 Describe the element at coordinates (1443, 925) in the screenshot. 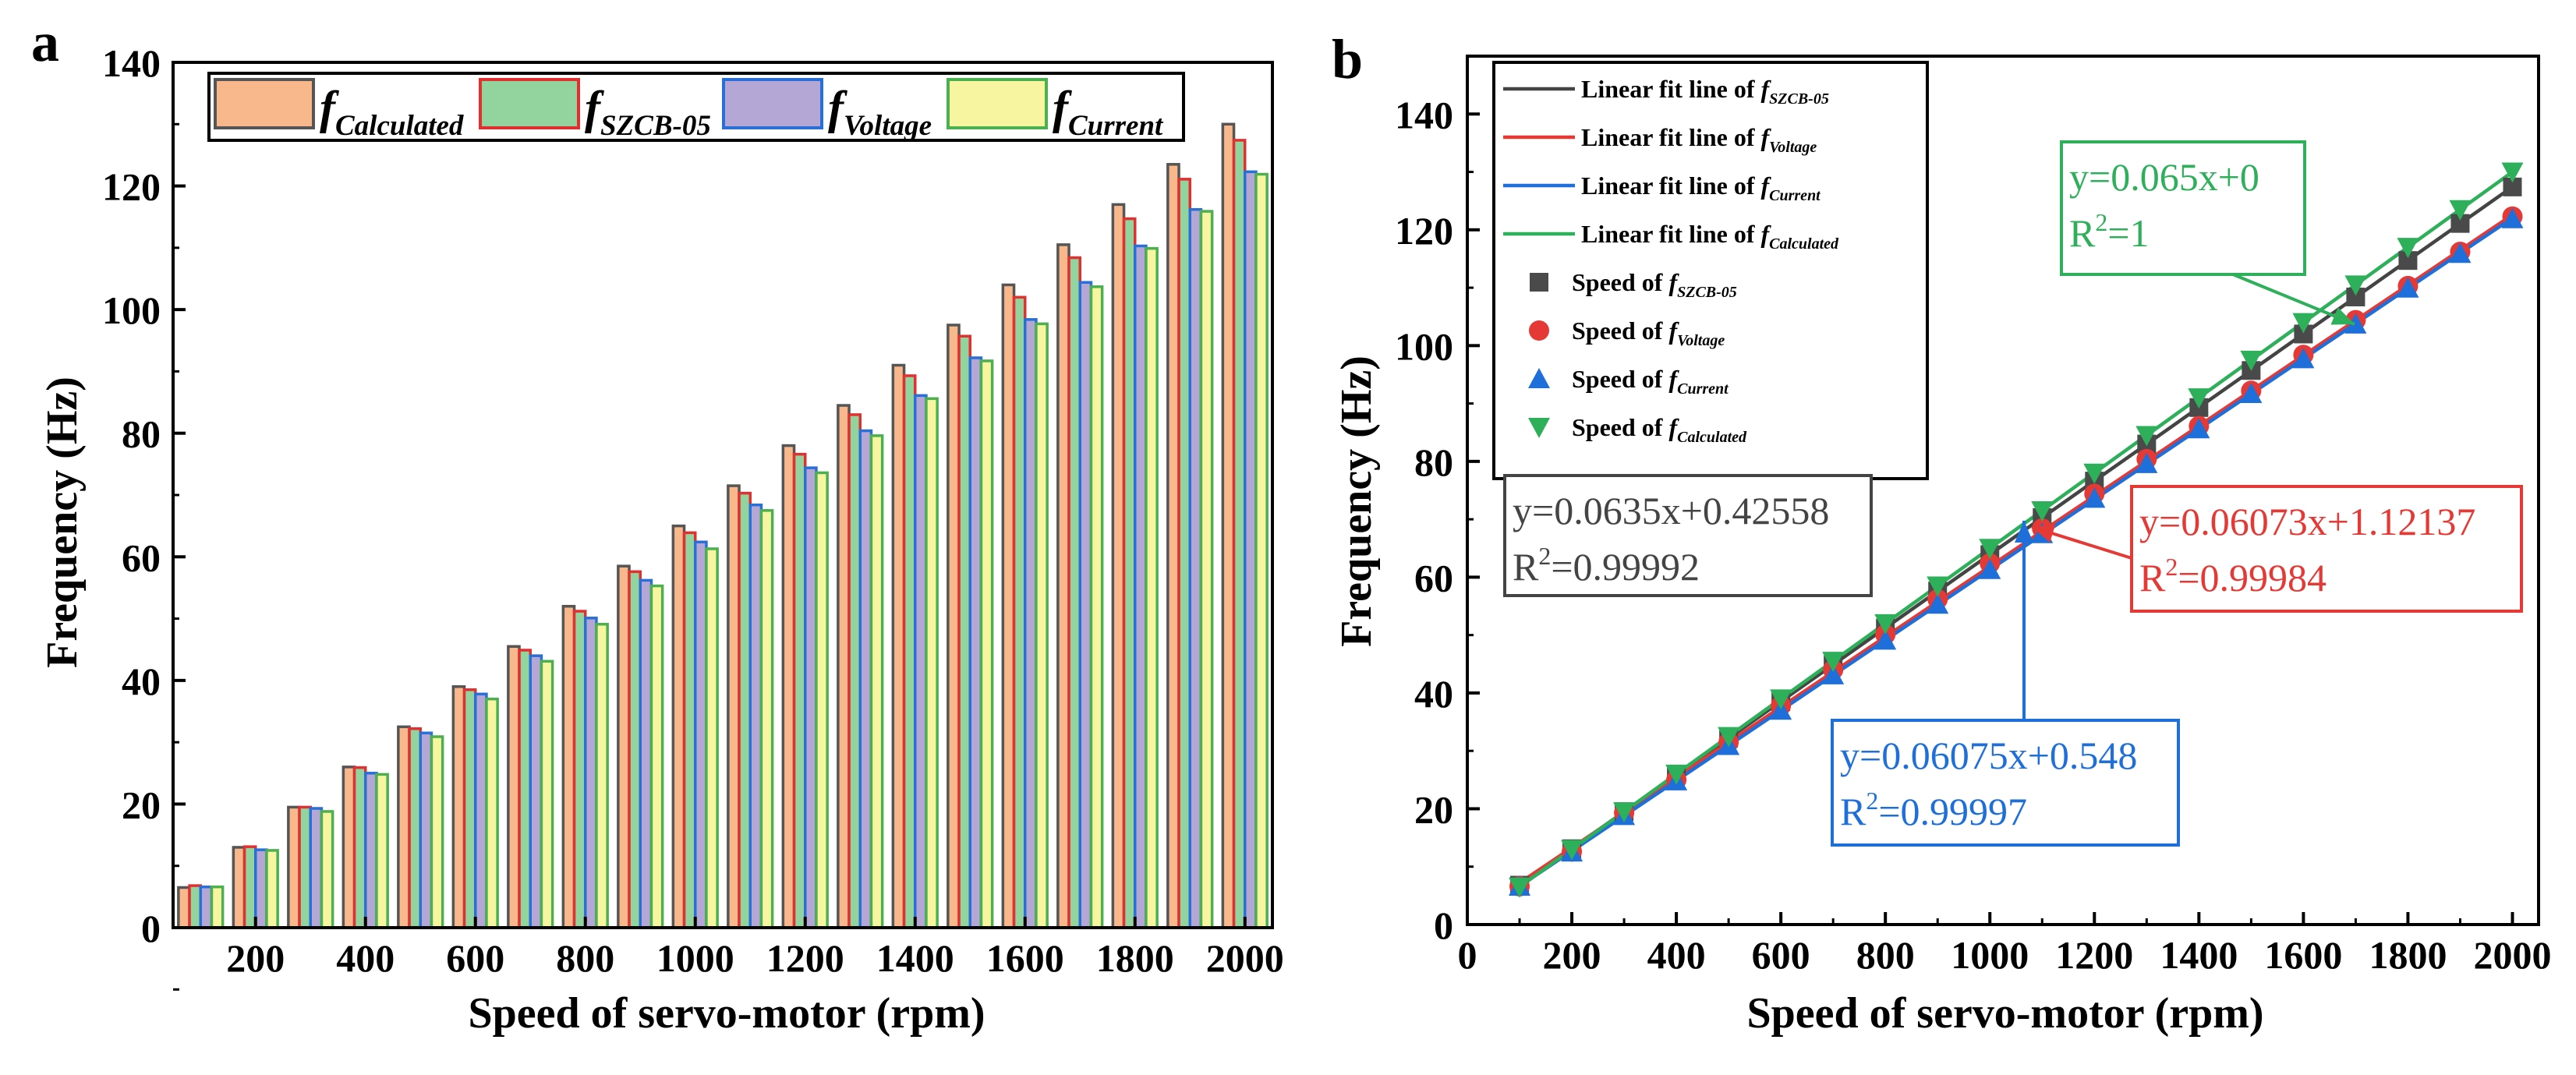

I see `panel-b-ytick-label: 0` at that location.